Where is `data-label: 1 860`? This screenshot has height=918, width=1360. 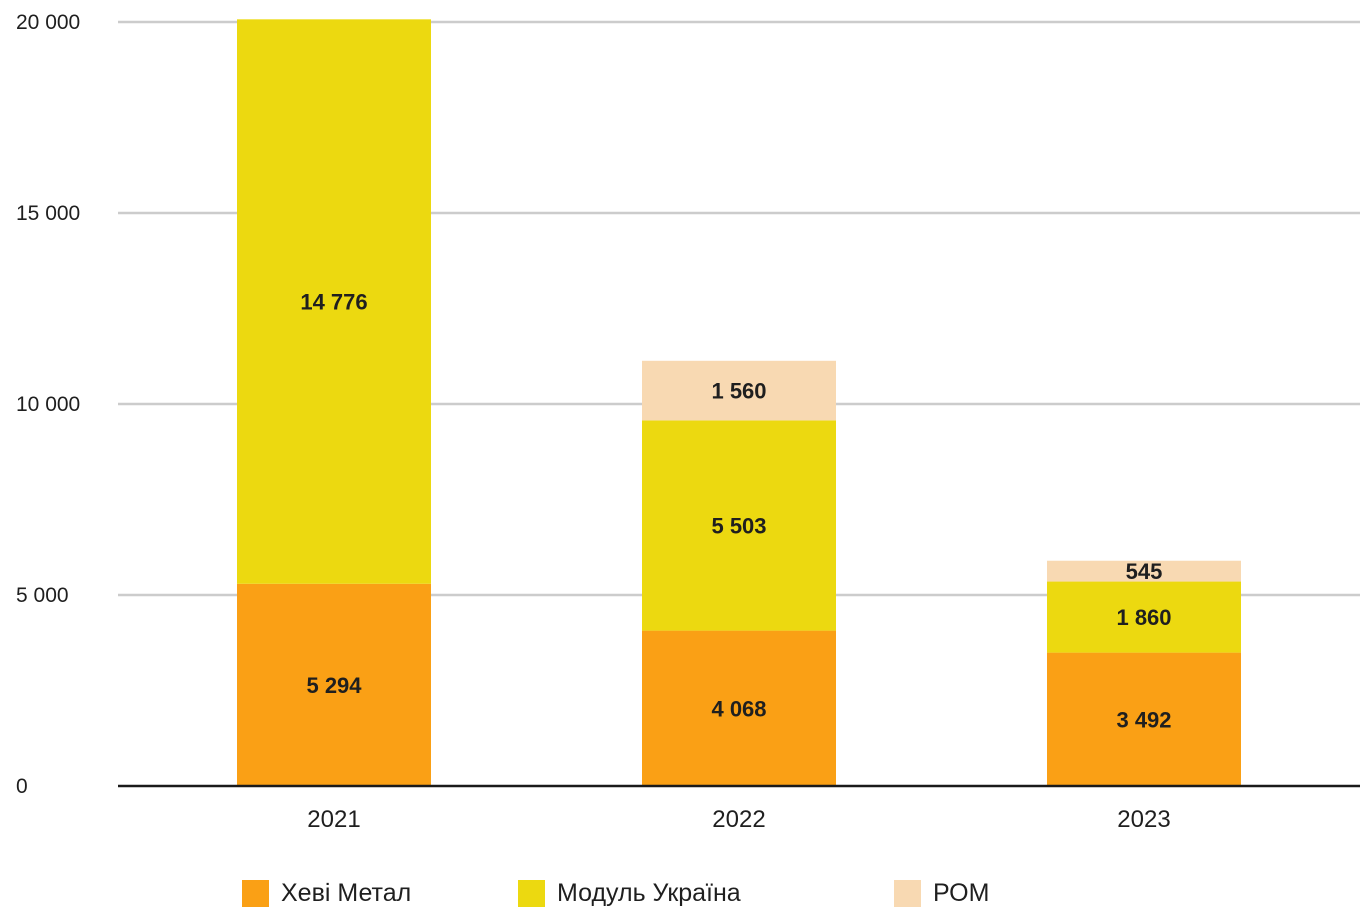 data-label: 1 860 is located at coordinates (1143, 617).